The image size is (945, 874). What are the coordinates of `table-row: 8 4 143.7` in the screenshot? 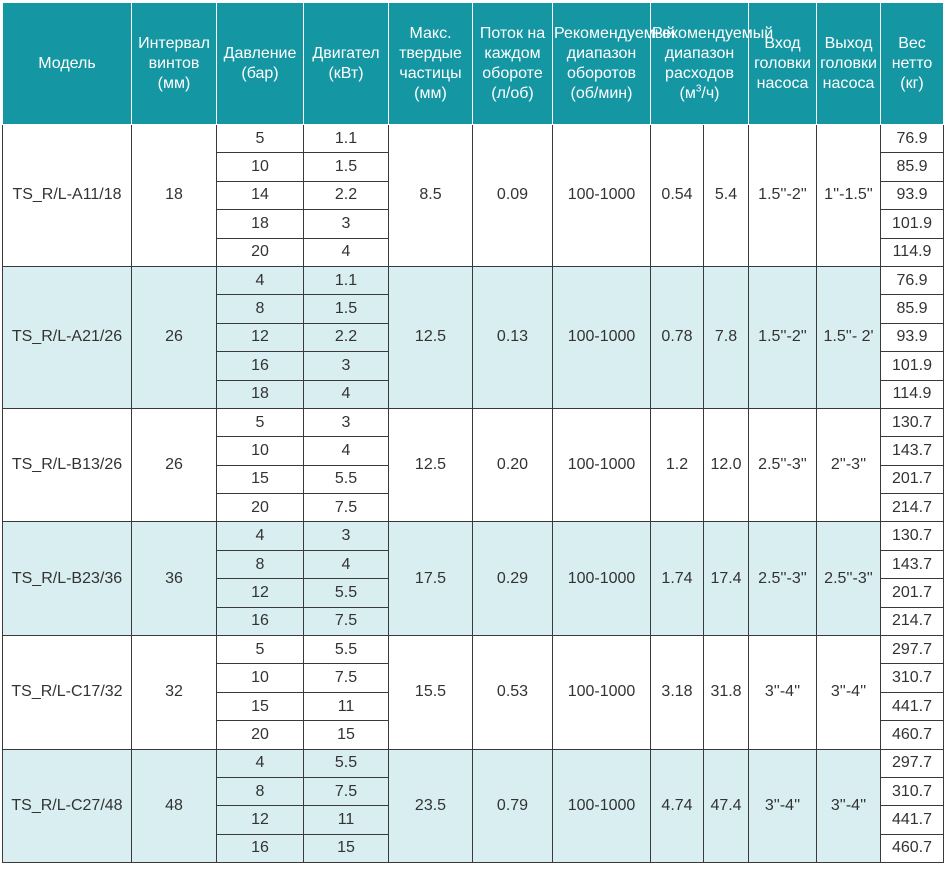 It's located at (474, 564).